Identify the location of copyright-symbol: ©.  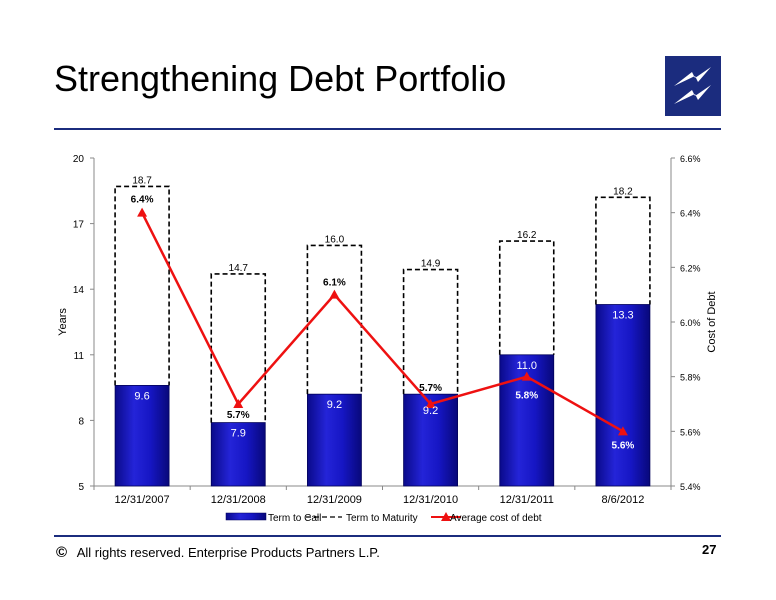
(62, 552).